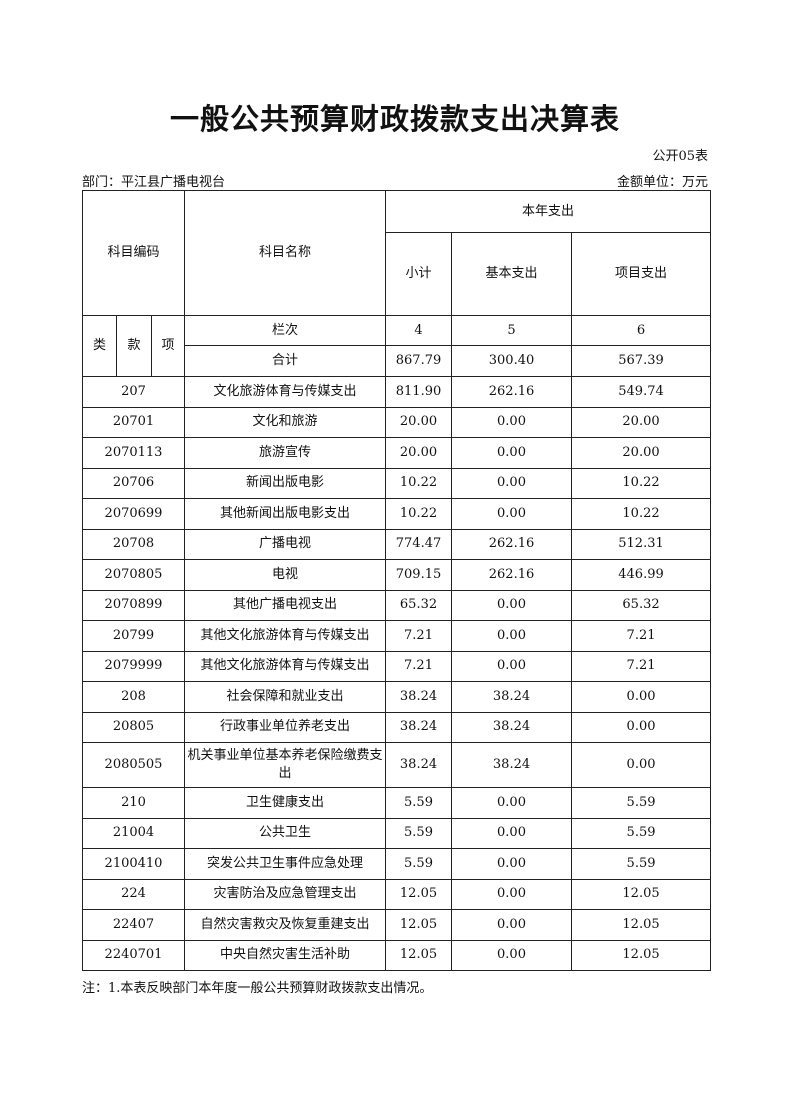 The width and height of the screenshot is (790, 1118). Describe the element at coordinates (133, 544) in the screenshot. I see `row-code: 20708` at that location.